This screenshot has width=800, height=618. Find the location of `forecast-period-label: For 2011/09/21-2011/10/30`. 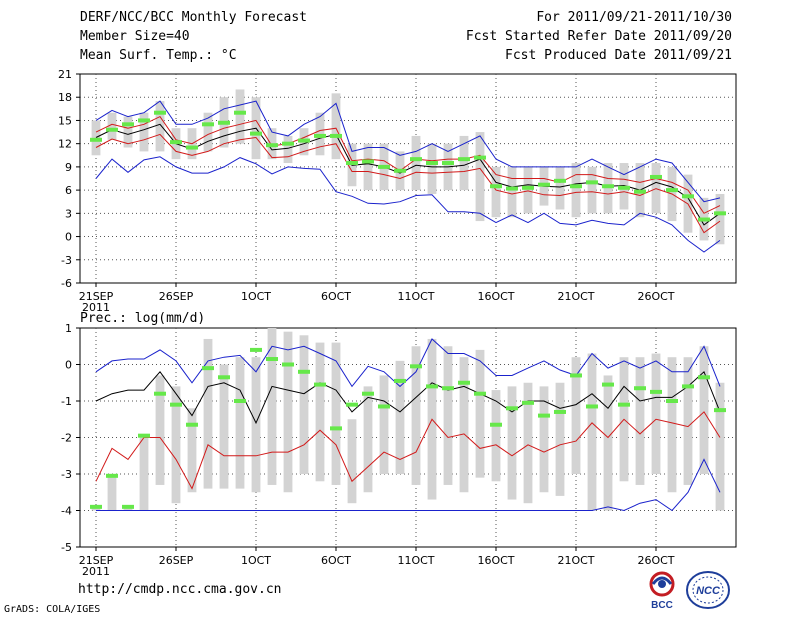

forecast-period-label: For 2011/09/21-2011/10/30 is located at coordinates (634, 17).